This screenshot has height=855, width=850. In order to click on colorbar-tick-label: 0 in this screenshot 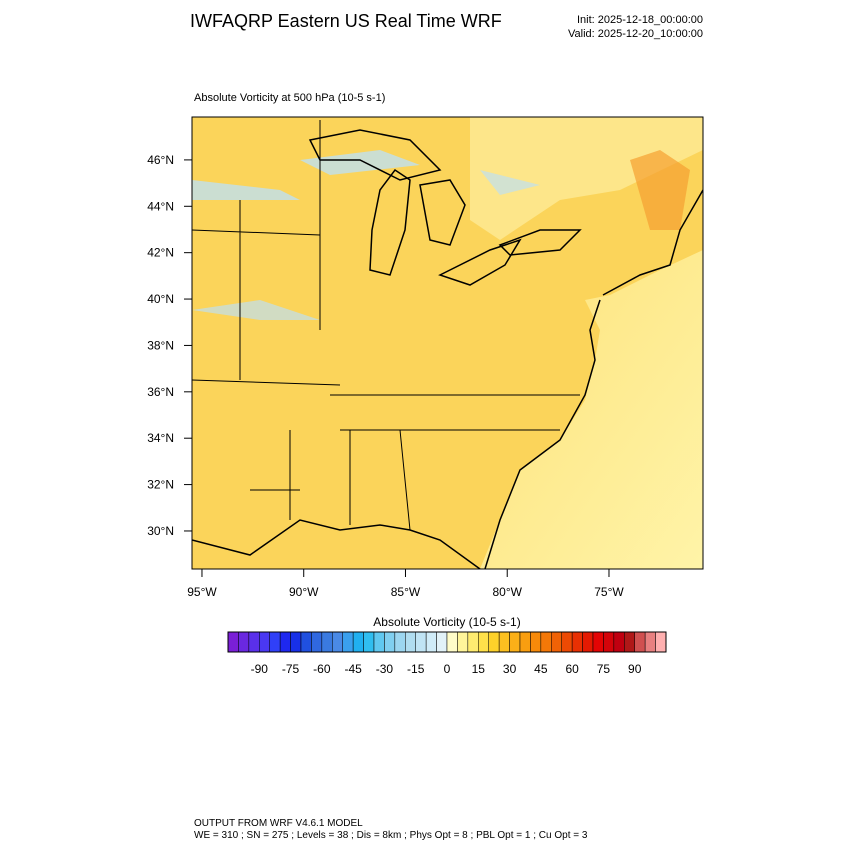, I will do `click(447, 669)`.